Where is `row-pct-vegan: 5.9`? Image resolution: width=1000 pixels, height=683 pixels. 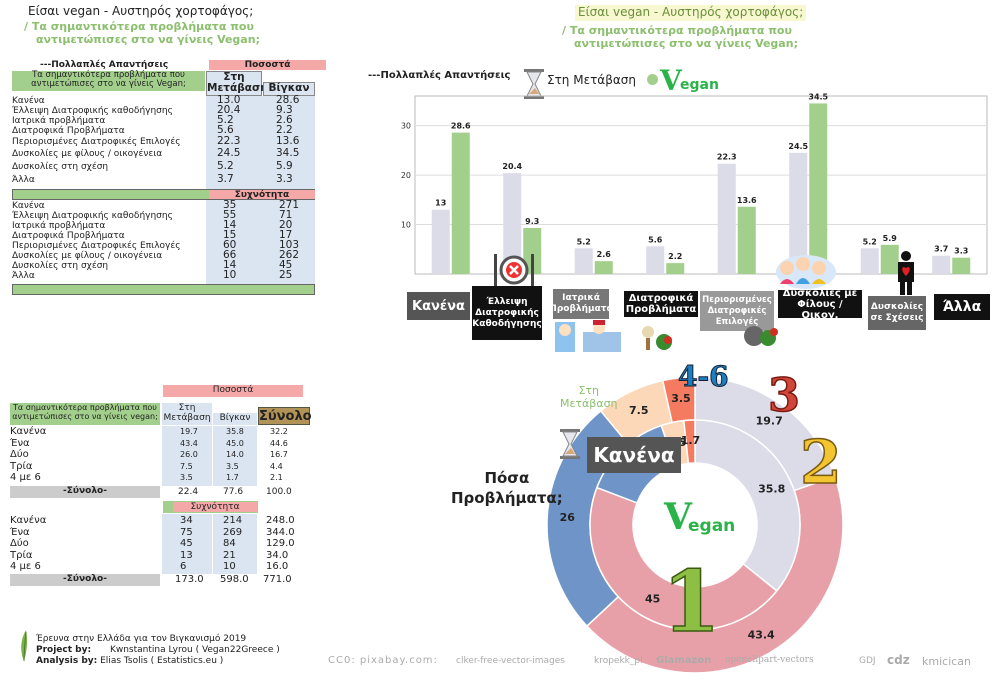 row-pct-vegan: 5.9 is located at coordinates (284, 166).